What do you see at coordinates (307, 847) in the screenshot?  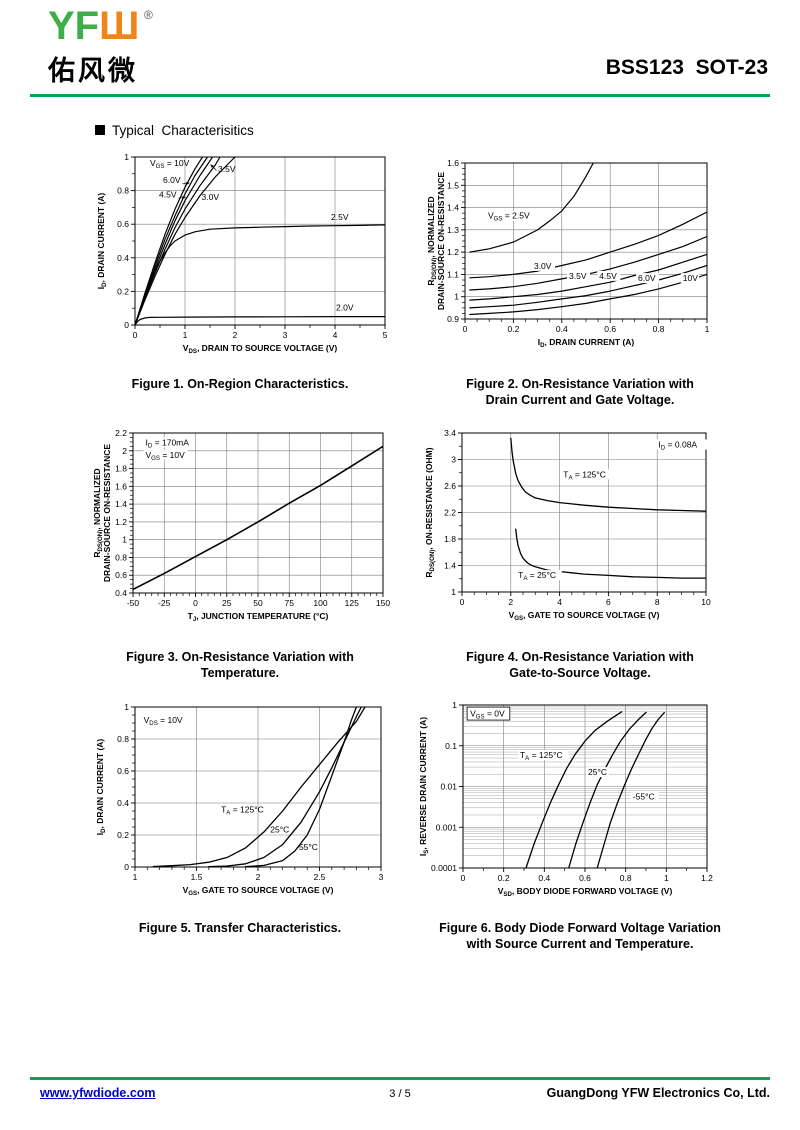 I see `svg-text: -55°C` at bounding box center [307, 847].